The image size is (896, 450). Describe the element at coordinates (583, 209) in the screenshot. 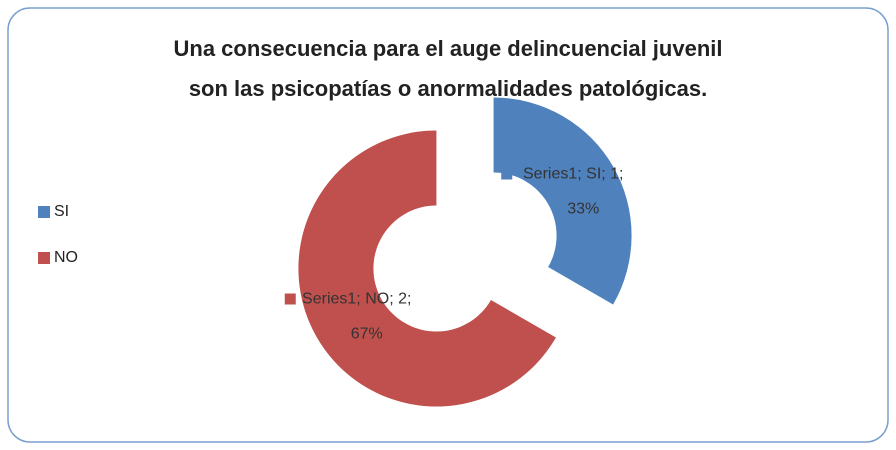

I see `data-label: 33%` at that location.